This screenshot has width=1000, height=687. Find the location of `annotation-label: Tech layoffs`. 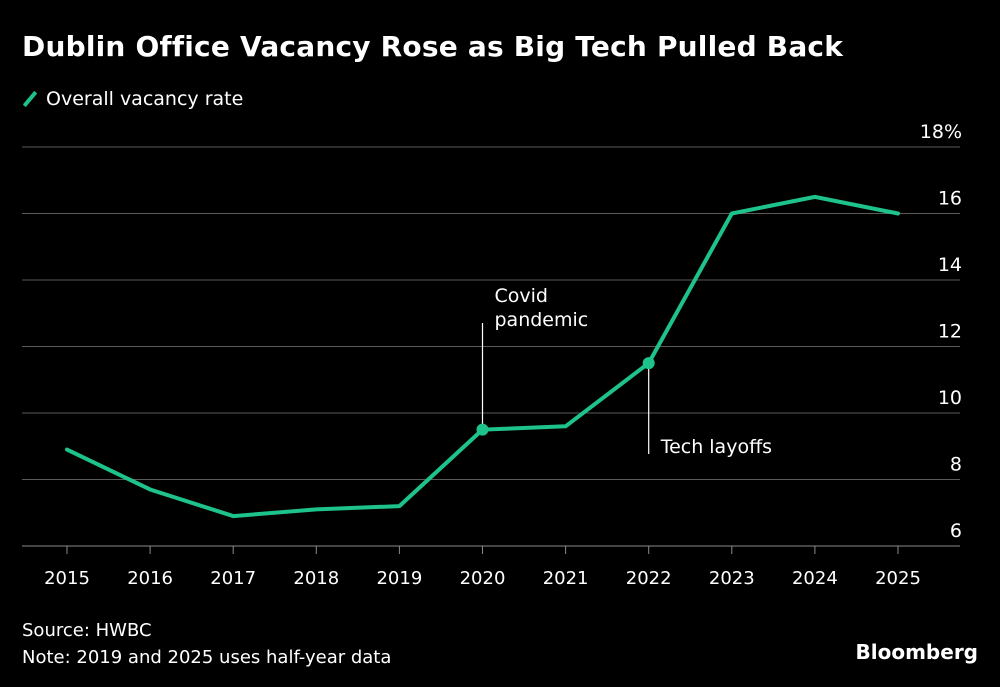

annotation-label: Tech layoffs is located at coordinates (716, 447).